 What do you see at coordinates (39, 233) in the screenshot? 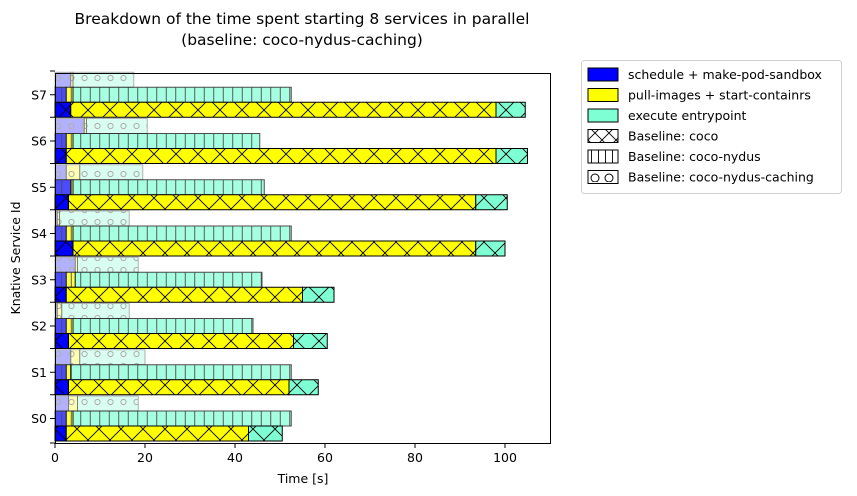
I see `y-tick-label: S4` at bounding box center [39, 233].